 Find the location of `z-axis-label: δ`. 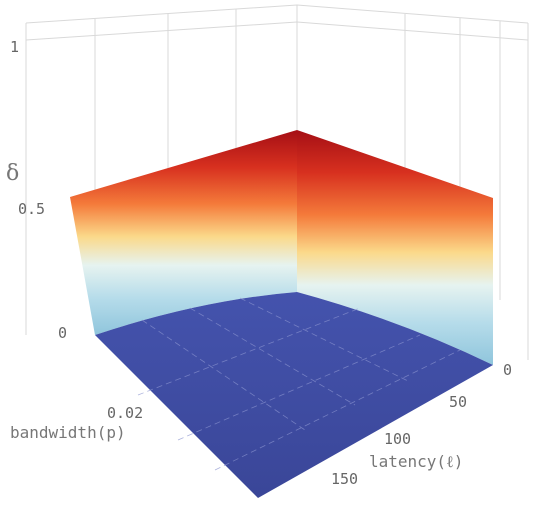

z-axis-label: δ is located at coordinates (12, 173).